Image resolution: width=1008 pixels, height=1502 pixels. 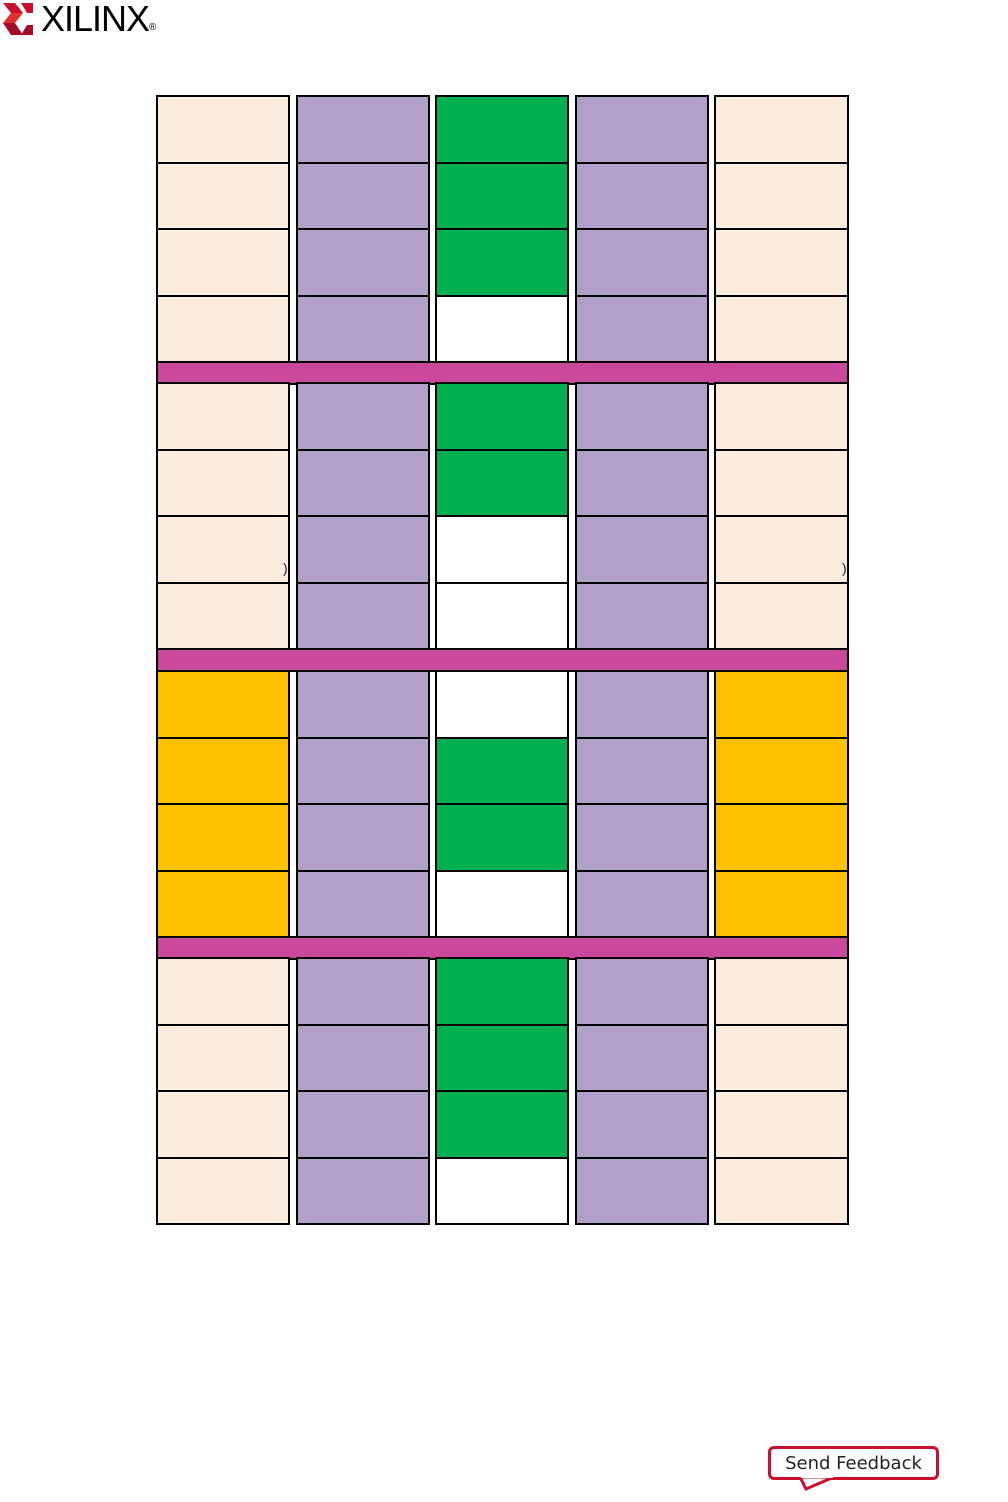 I want to click on xilinx-logo-icon, so click(x=18, y=19).